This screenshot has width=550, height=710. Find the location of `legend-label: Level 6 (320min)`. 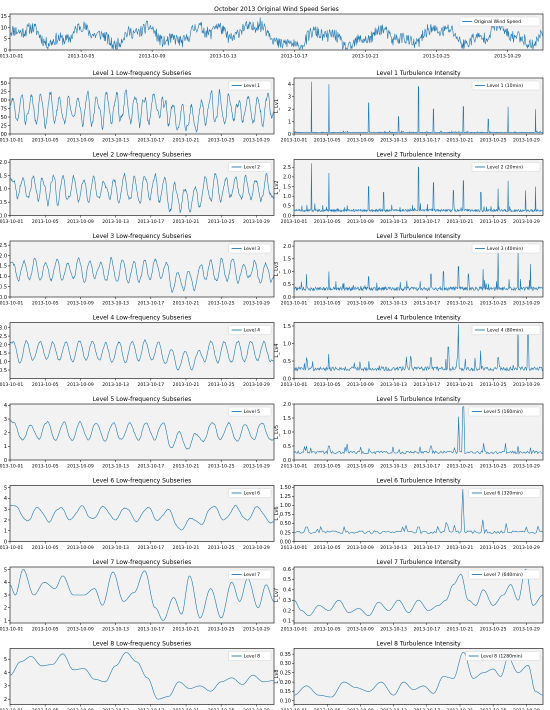

legend-label: Level 6 (320min) is located at coordinates (503, 494).